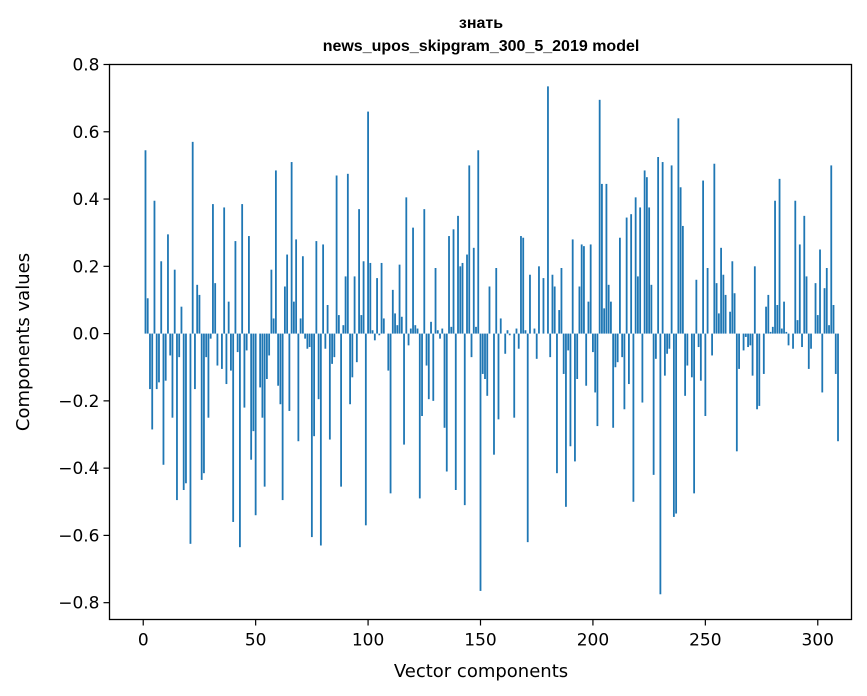 Image resolution: width=867 pixels, height=696 pixels. Describe the element at coordinates (143, 641) in the screenshot. I see `x-tick-label: 0` at that location.